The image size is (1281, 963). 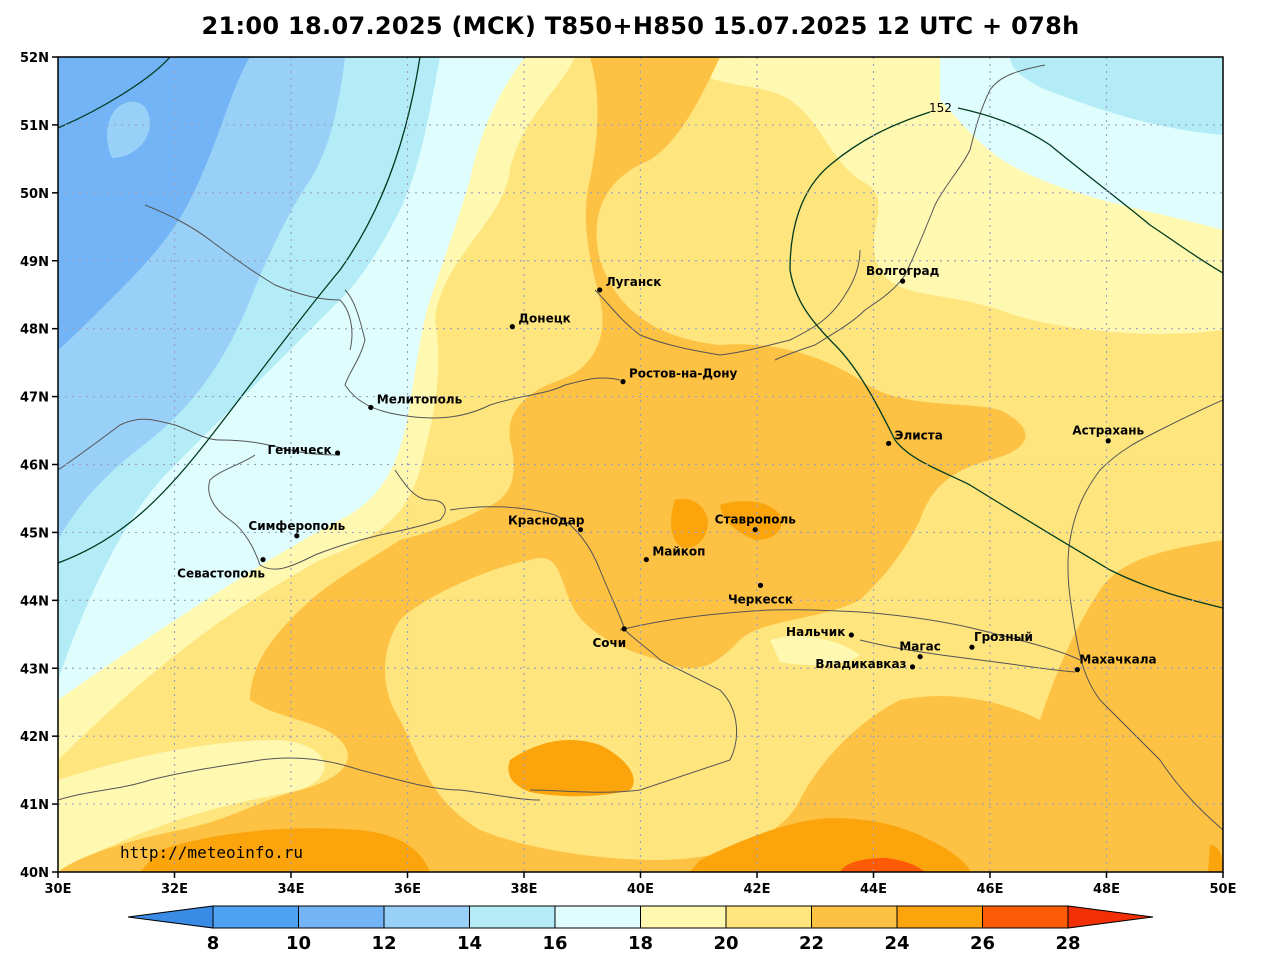 I want to click on x-axis-labels: 30E 32E 34E 36E 38E 40E 42E 44E 46E 48E 50E, so click(x=641, y=889).